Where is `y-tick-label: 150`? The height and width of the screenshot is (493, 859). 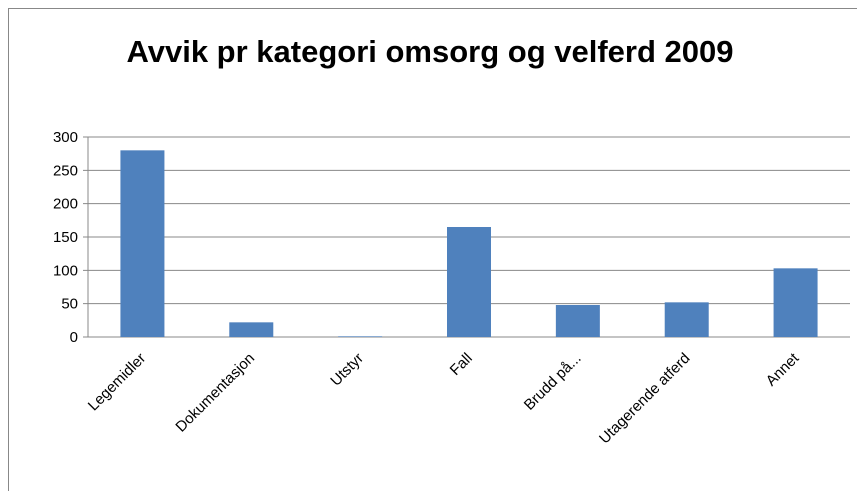 y-tick-label: 150 is located at coordinates (65, 237).